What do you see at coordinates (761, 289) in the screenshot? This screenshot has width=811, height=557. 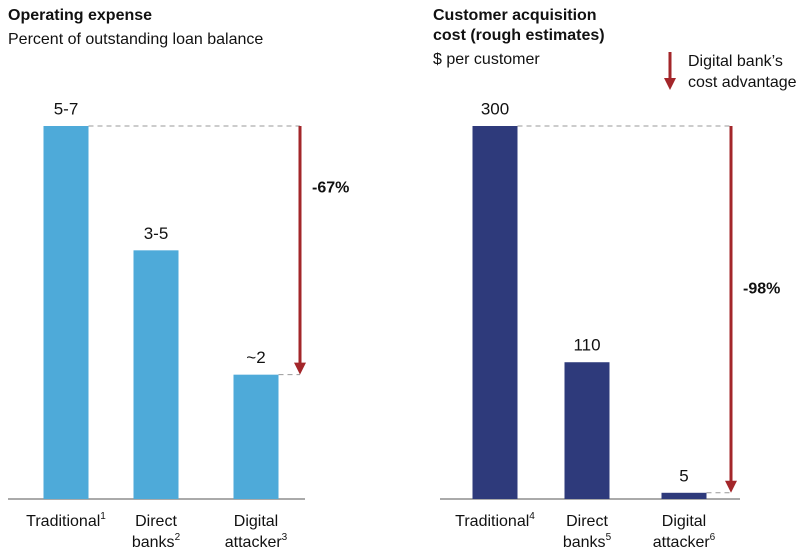 I see `change-label: -98%` at bounding box center [761, 289].